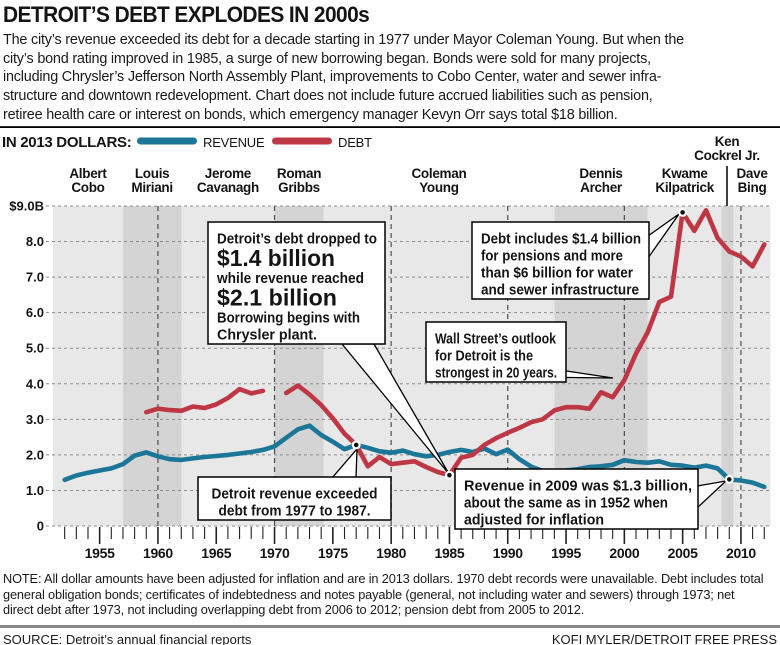  Describe the element at coordinates (40, 526) in the screenshot. I see `y-axis-label: 0` at that location.